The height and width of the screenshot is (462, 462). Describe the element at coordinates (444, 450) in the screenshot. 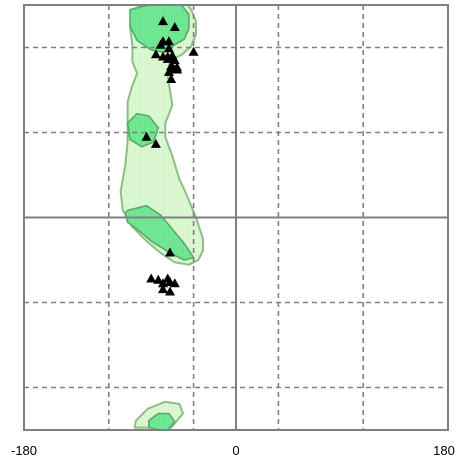

I see `x-tick-label: 180` at that location.